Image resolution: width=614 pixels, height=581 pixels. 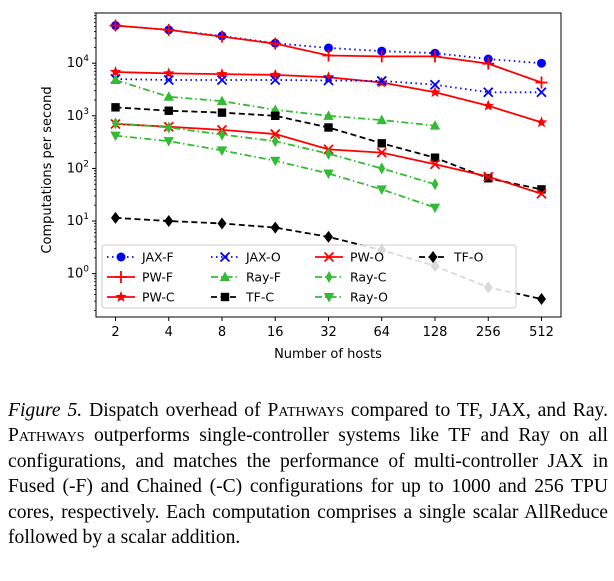 I want to click on legend-marker-pw-o, so click(x=329, y=257).